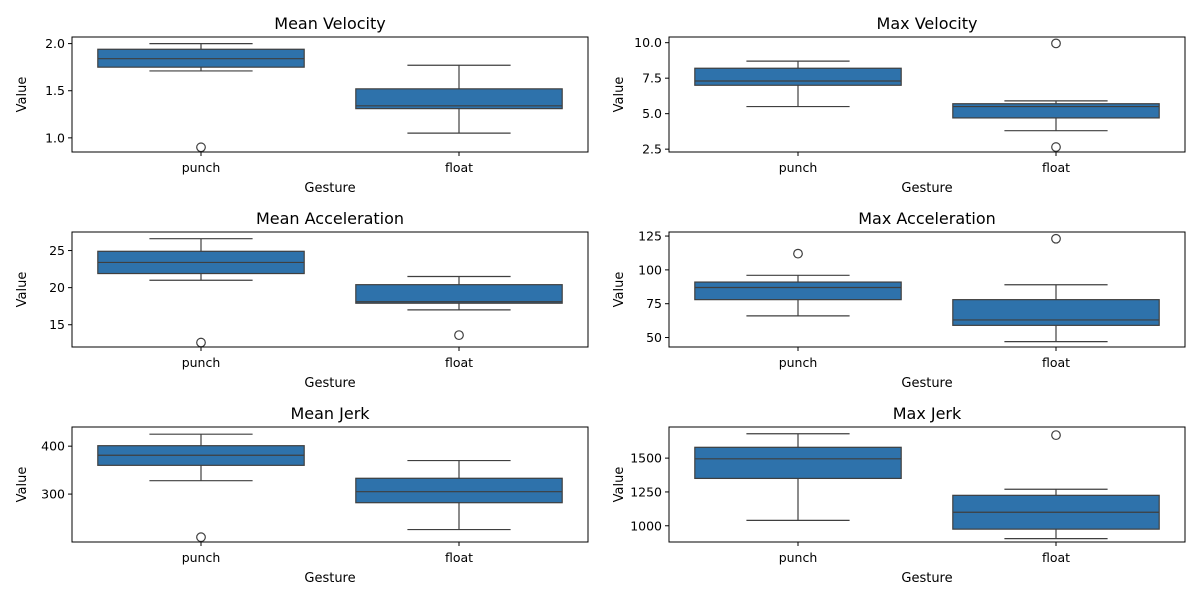  What do you see at coordinates (650, 269) in the screenshot?
I see `y-tick-label: 100` at bounding box center [650, 269].